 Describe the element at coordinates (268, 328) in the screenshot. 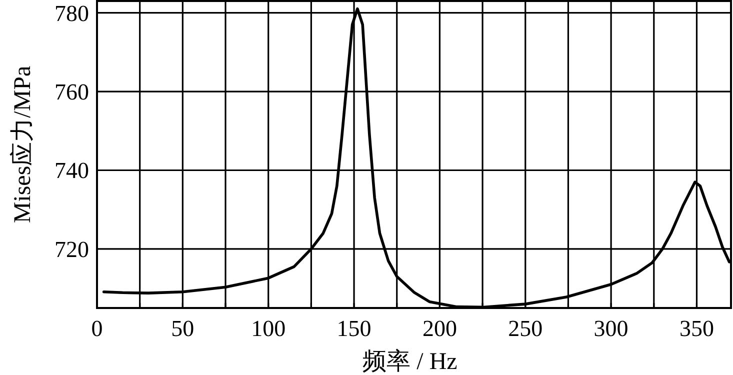

I see `x-tick-label: 100` at that location.